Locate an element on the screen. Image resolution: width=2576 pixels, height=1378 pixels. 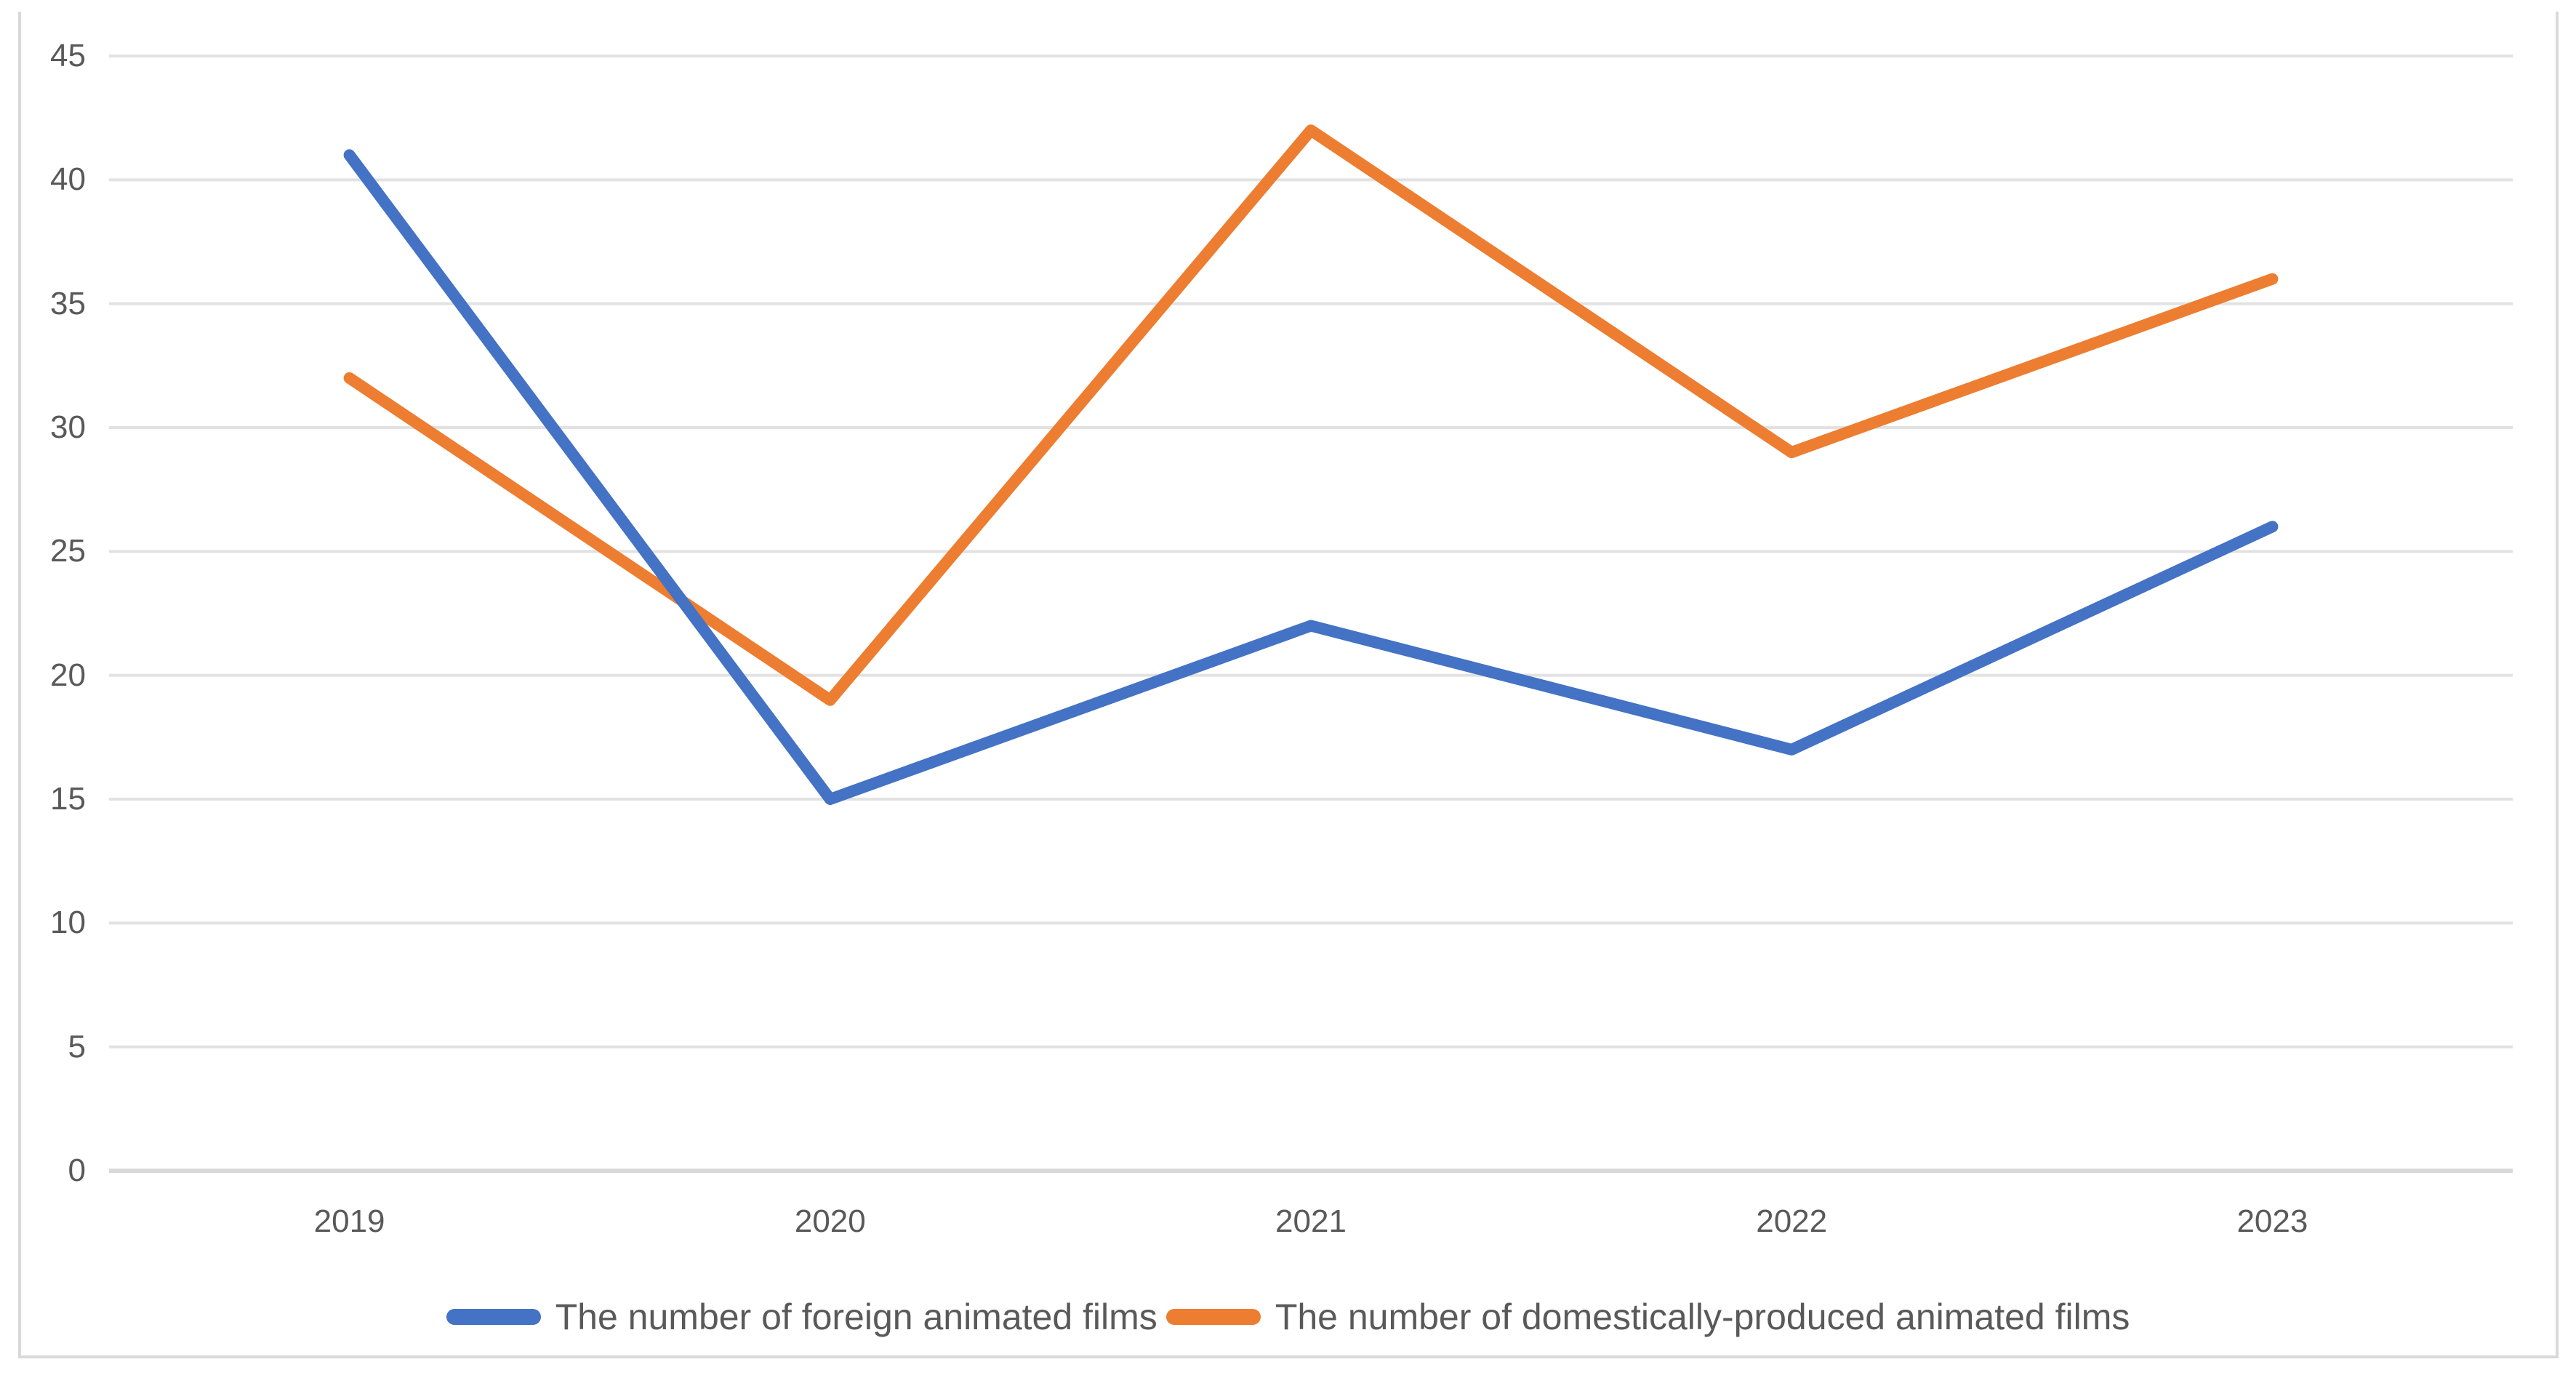
x-axis-tick-label: 2019 is located at coordinates (349, 1221).